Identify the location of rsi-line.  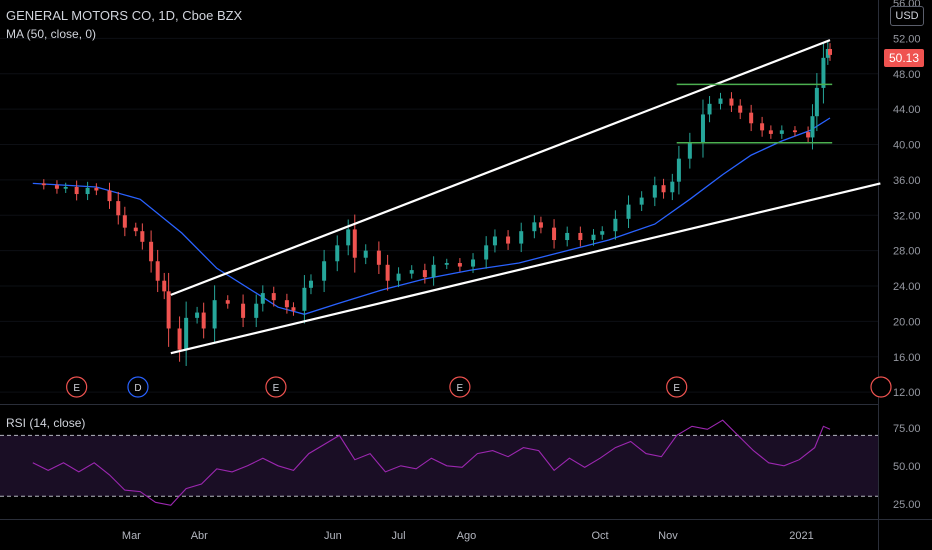
(431, 462).